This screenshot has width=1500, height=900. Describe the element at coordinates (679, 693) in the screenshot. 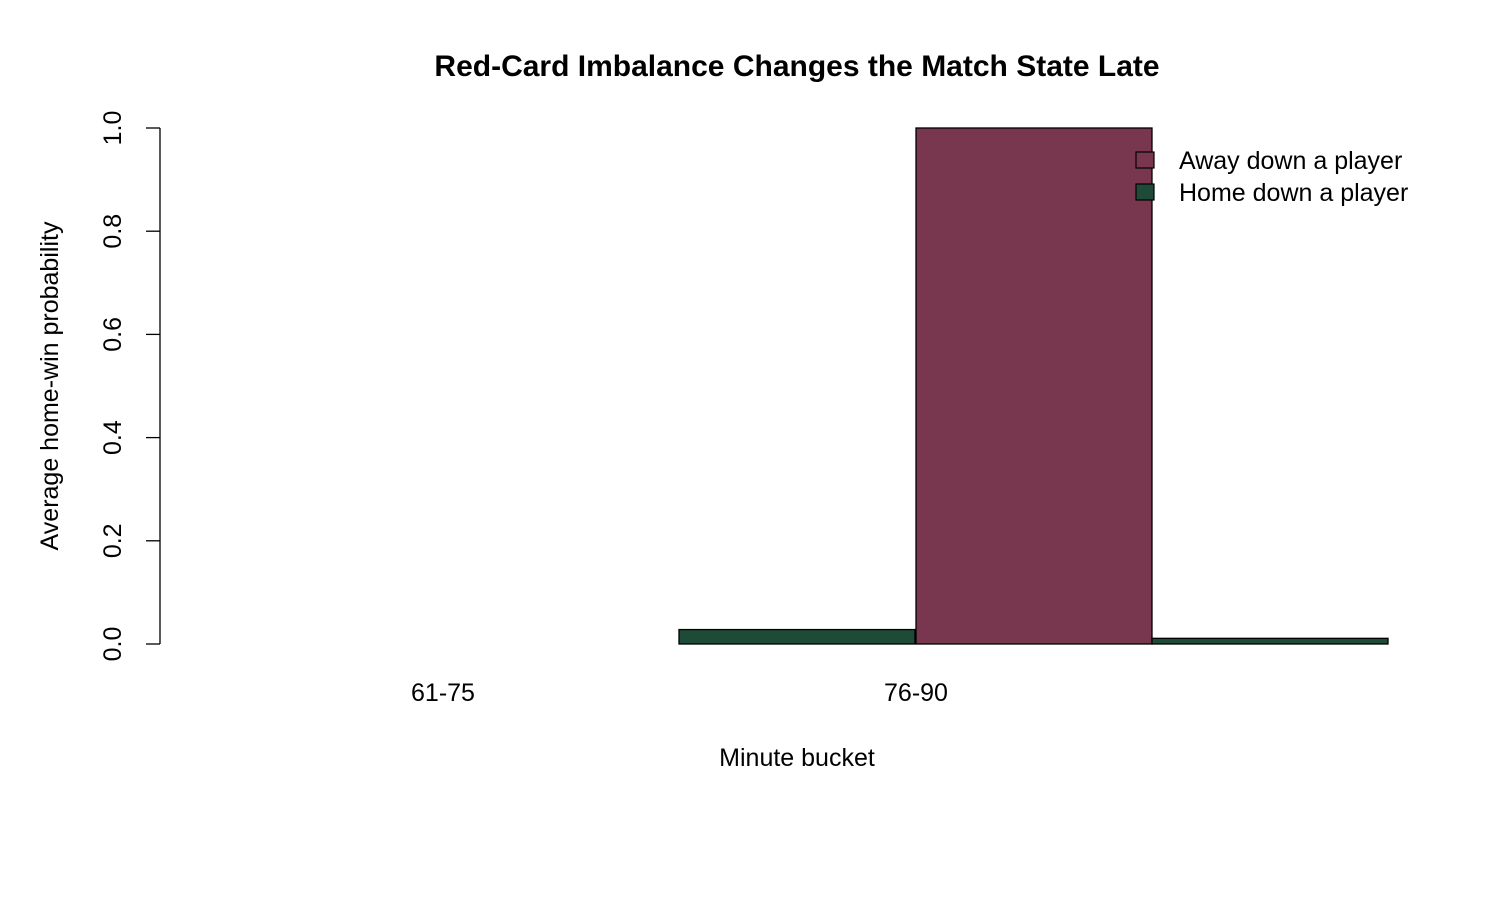

I see `x-axis-labels: 61-75 76-90` at that location.